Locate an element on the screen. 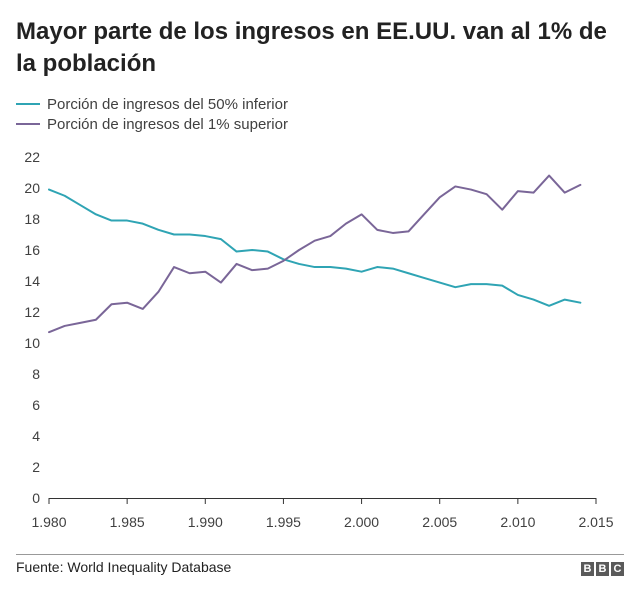  source-note: Fuente: World Inequality Database is located at coordinates (124, 567).